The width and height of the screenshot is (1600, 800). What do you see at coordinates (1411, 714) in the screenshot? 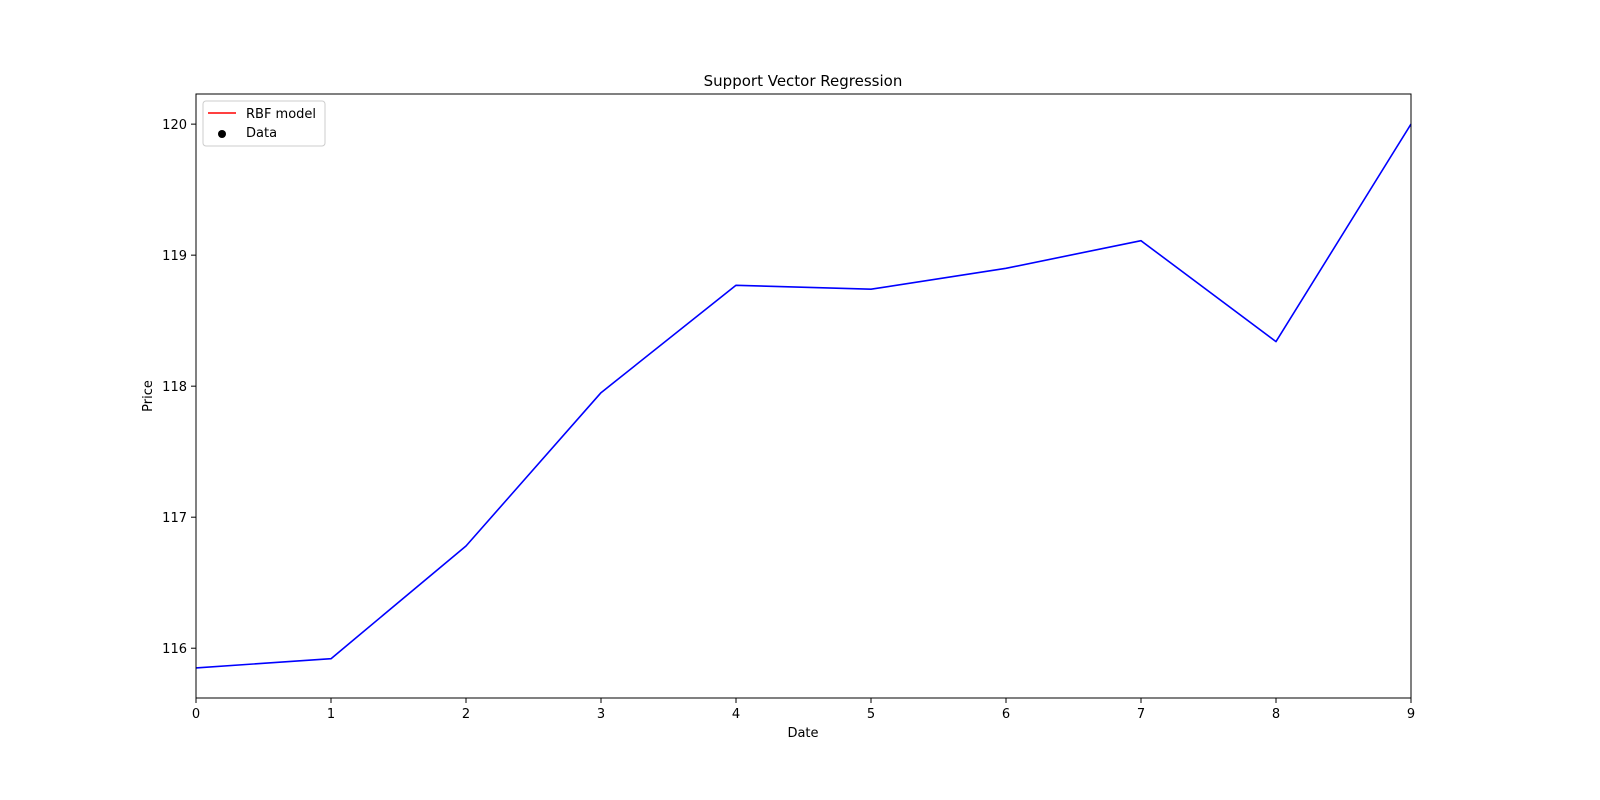
I see `x-tick-label-9: 9` at bounding box center [1411, 714].